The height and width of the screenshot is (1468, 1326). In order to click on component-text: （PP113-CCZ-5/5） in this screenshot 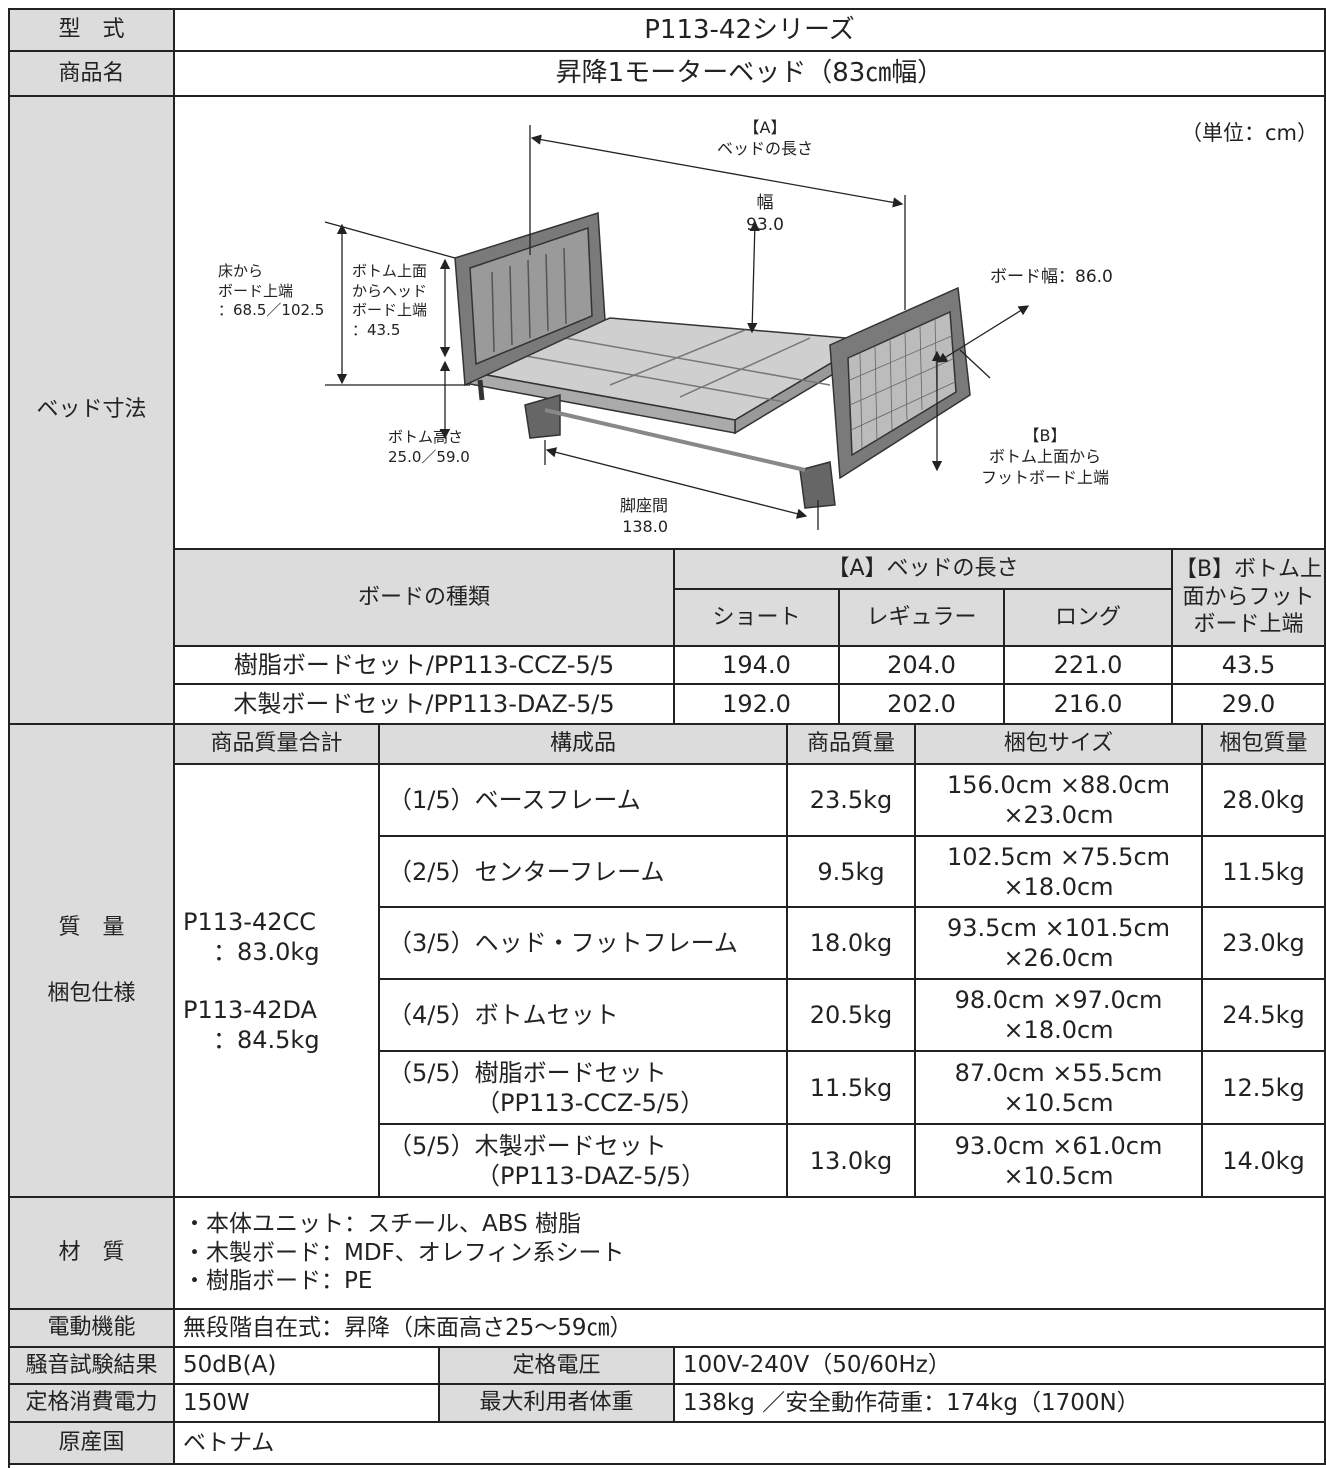, I will do `click(590, 1102)`.